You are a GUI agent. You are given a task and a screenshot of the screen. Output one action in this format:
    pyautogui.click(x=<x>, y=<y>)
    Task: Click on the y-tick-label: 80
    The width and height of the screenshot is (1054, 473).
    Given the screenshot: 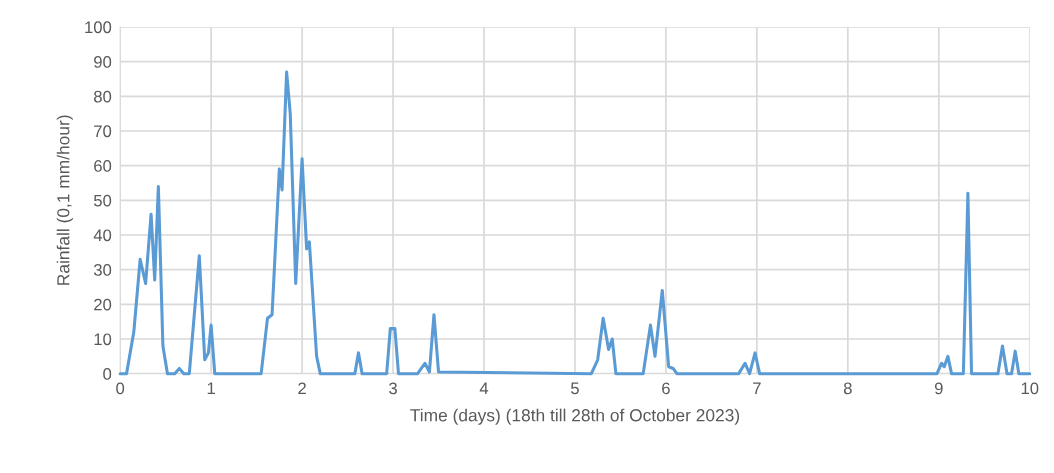 What is the action you would take?
    pyautogui.click(x=103, y=96)
    